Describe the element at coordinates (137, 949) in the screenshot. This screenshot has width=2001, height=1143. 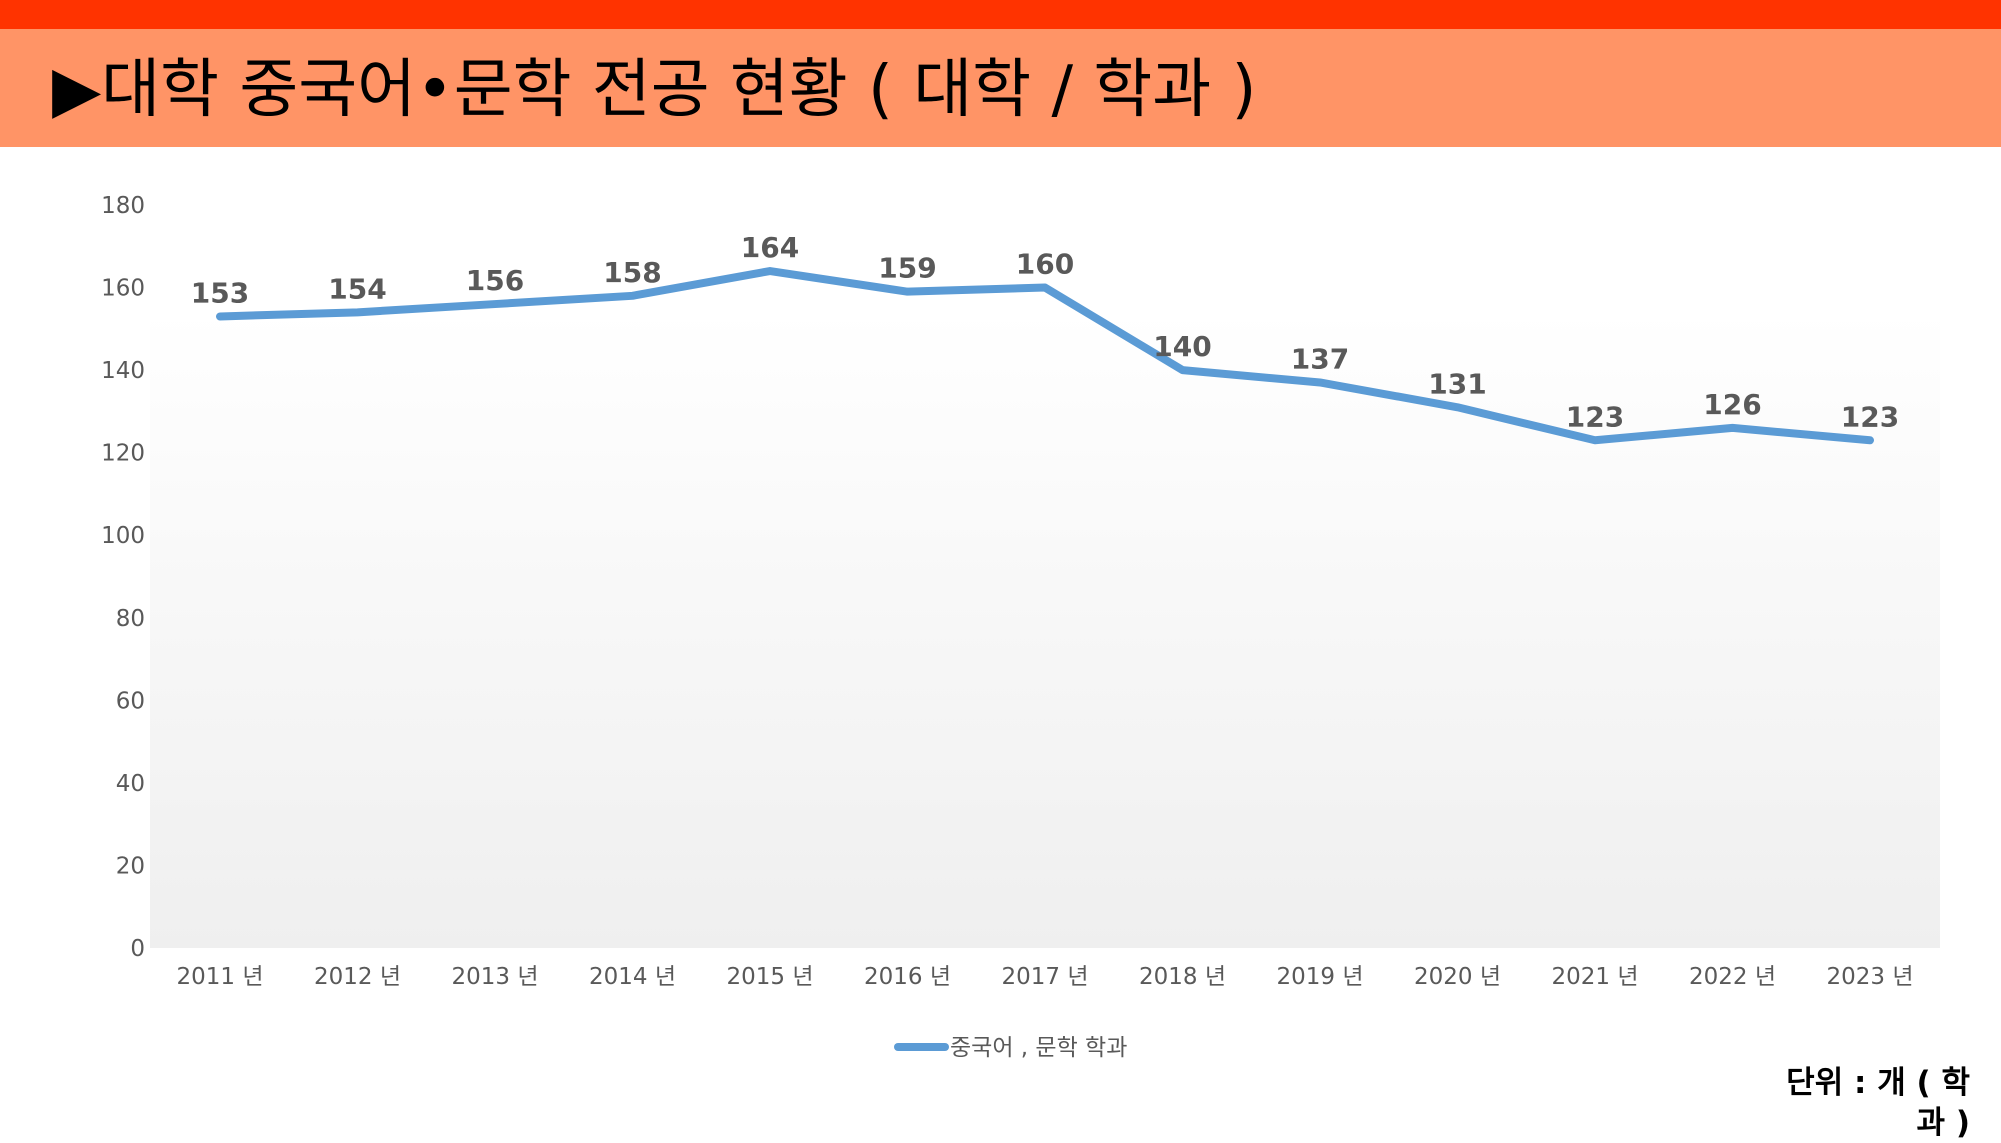
I see `y-tick-label: 0` at that location.